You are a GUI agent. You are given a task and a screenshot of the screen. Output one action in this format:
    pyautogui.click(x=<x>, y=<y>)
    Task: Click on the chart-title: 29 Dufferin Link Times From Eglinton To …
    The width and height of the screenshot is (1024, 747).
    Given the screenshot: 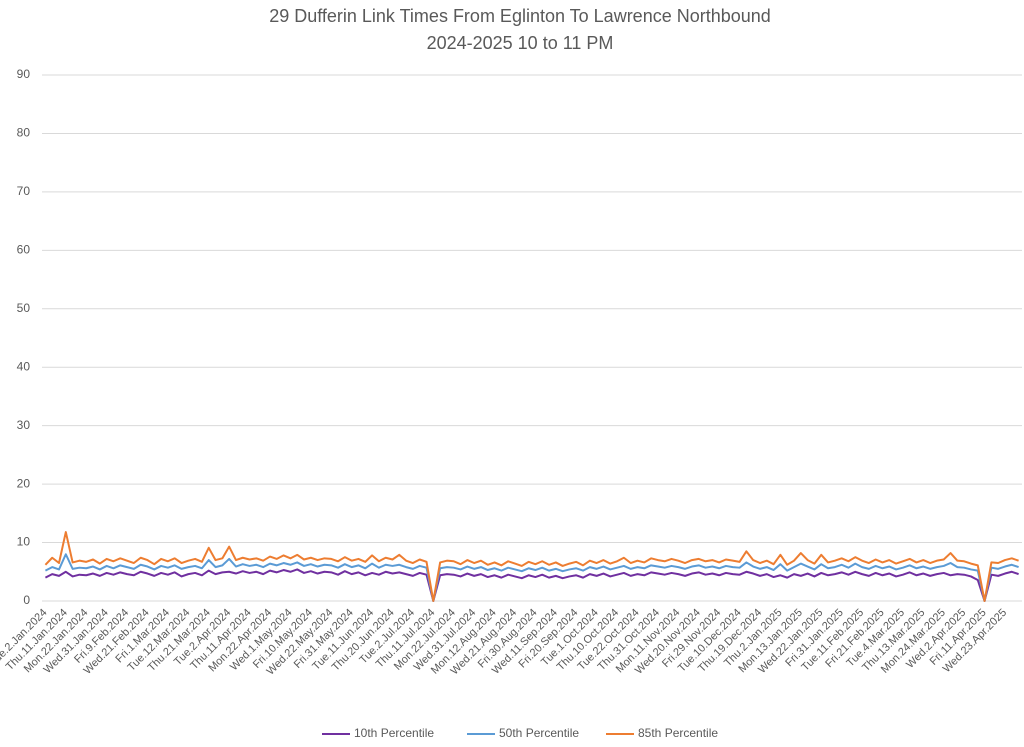 What is the action you would take?
    pyautogui.click(x=520, y=16)
    